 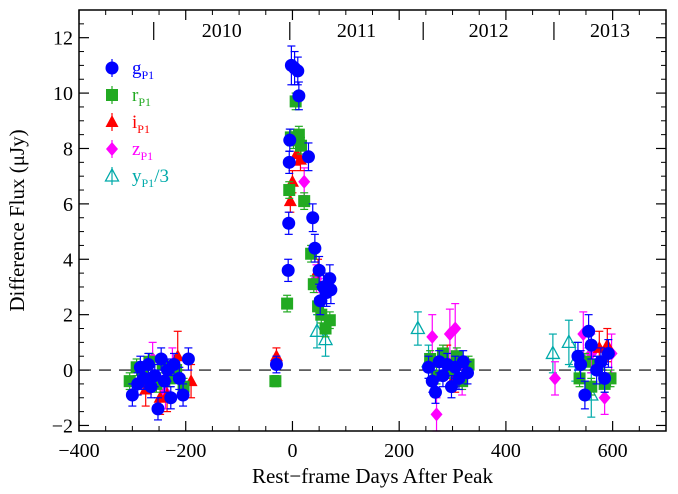 I want to click on y-tick-label: 12, so click(x=63, y=39).